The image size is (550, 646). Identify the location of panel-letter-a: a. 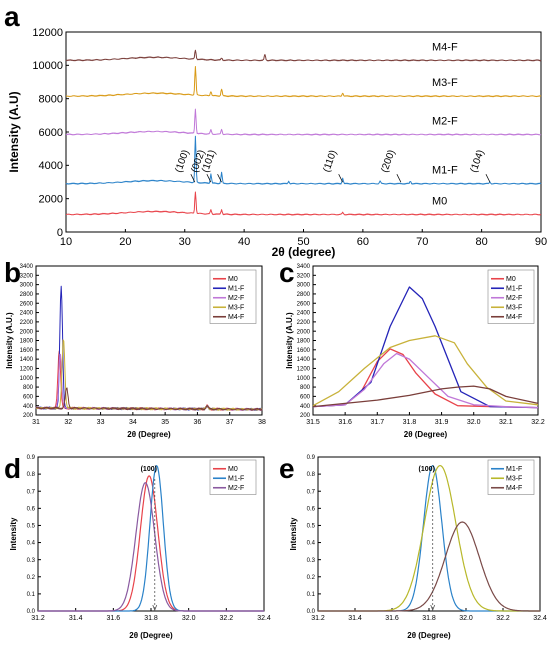
(12, 16).